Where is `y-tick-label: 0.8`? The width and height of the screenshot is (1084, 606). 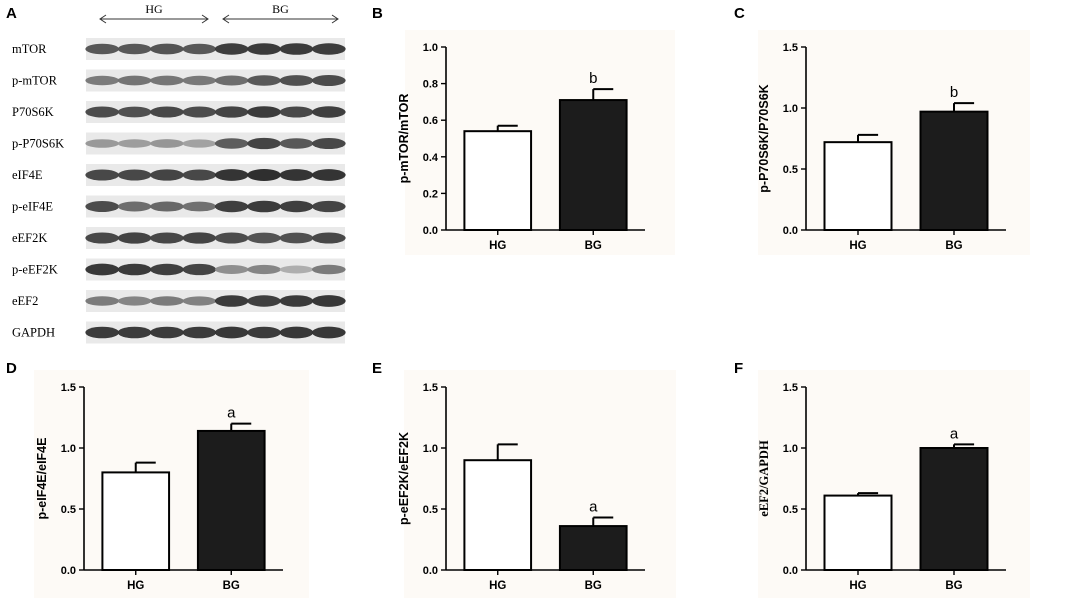
y-tick-label: 0.8 is located at coordinates (430, 85).